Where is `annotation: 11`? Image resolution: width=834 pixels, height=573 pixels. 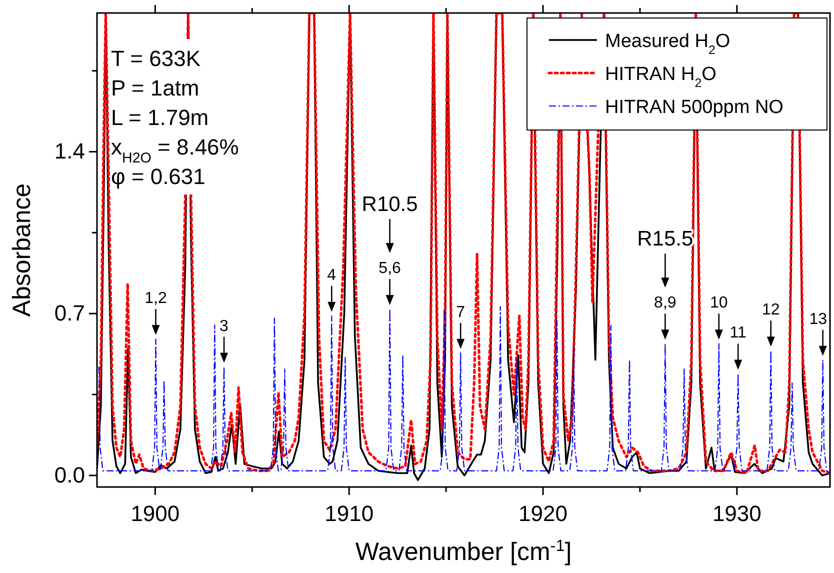
annotation: 11 is located at coordinates (738, 333).